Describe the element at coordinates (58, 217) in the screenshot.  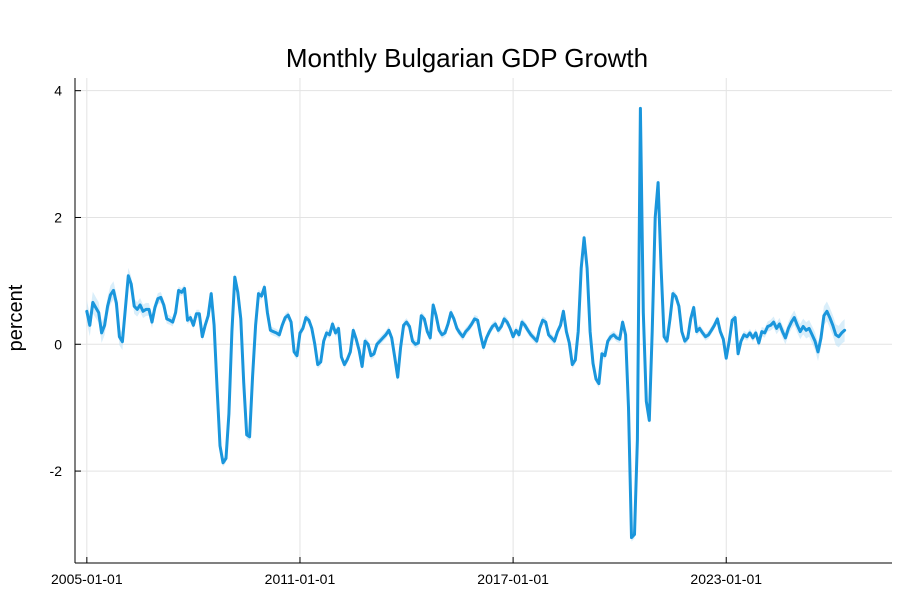
I see `y-tick-label: 2` at that location.